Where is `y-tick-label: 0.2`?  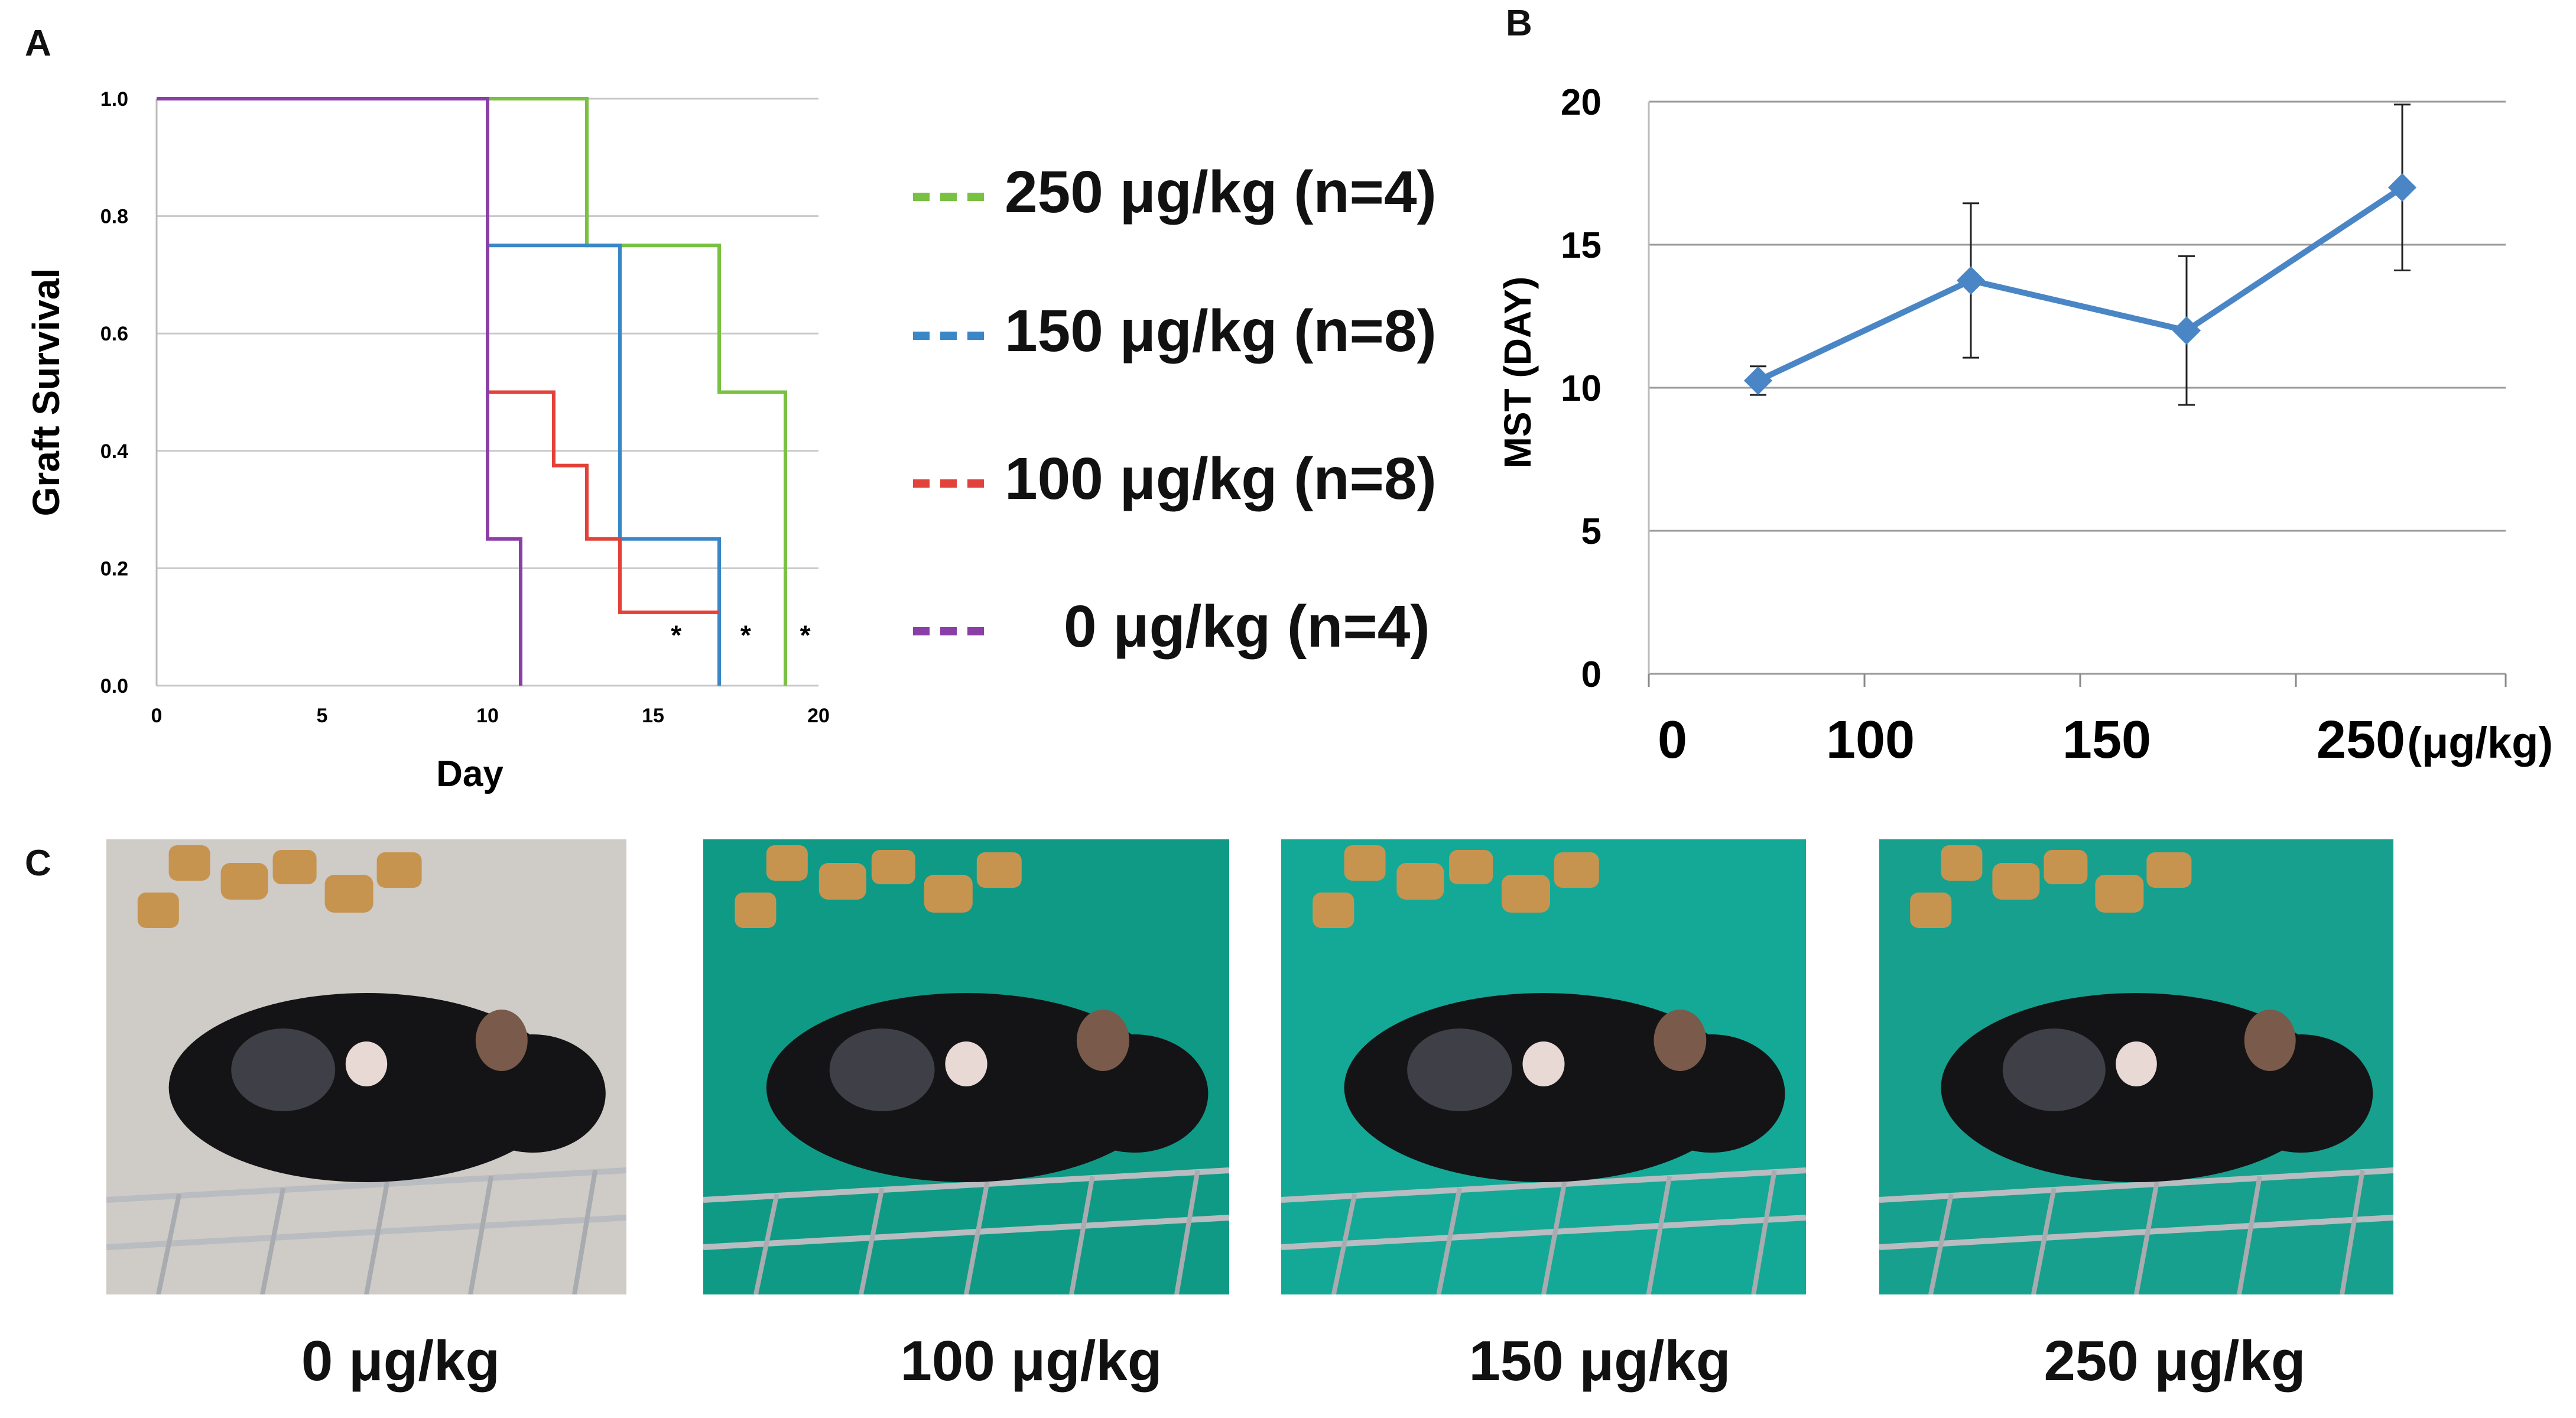 y-tick-label: 0.2 is located at coordinates (114, 568).